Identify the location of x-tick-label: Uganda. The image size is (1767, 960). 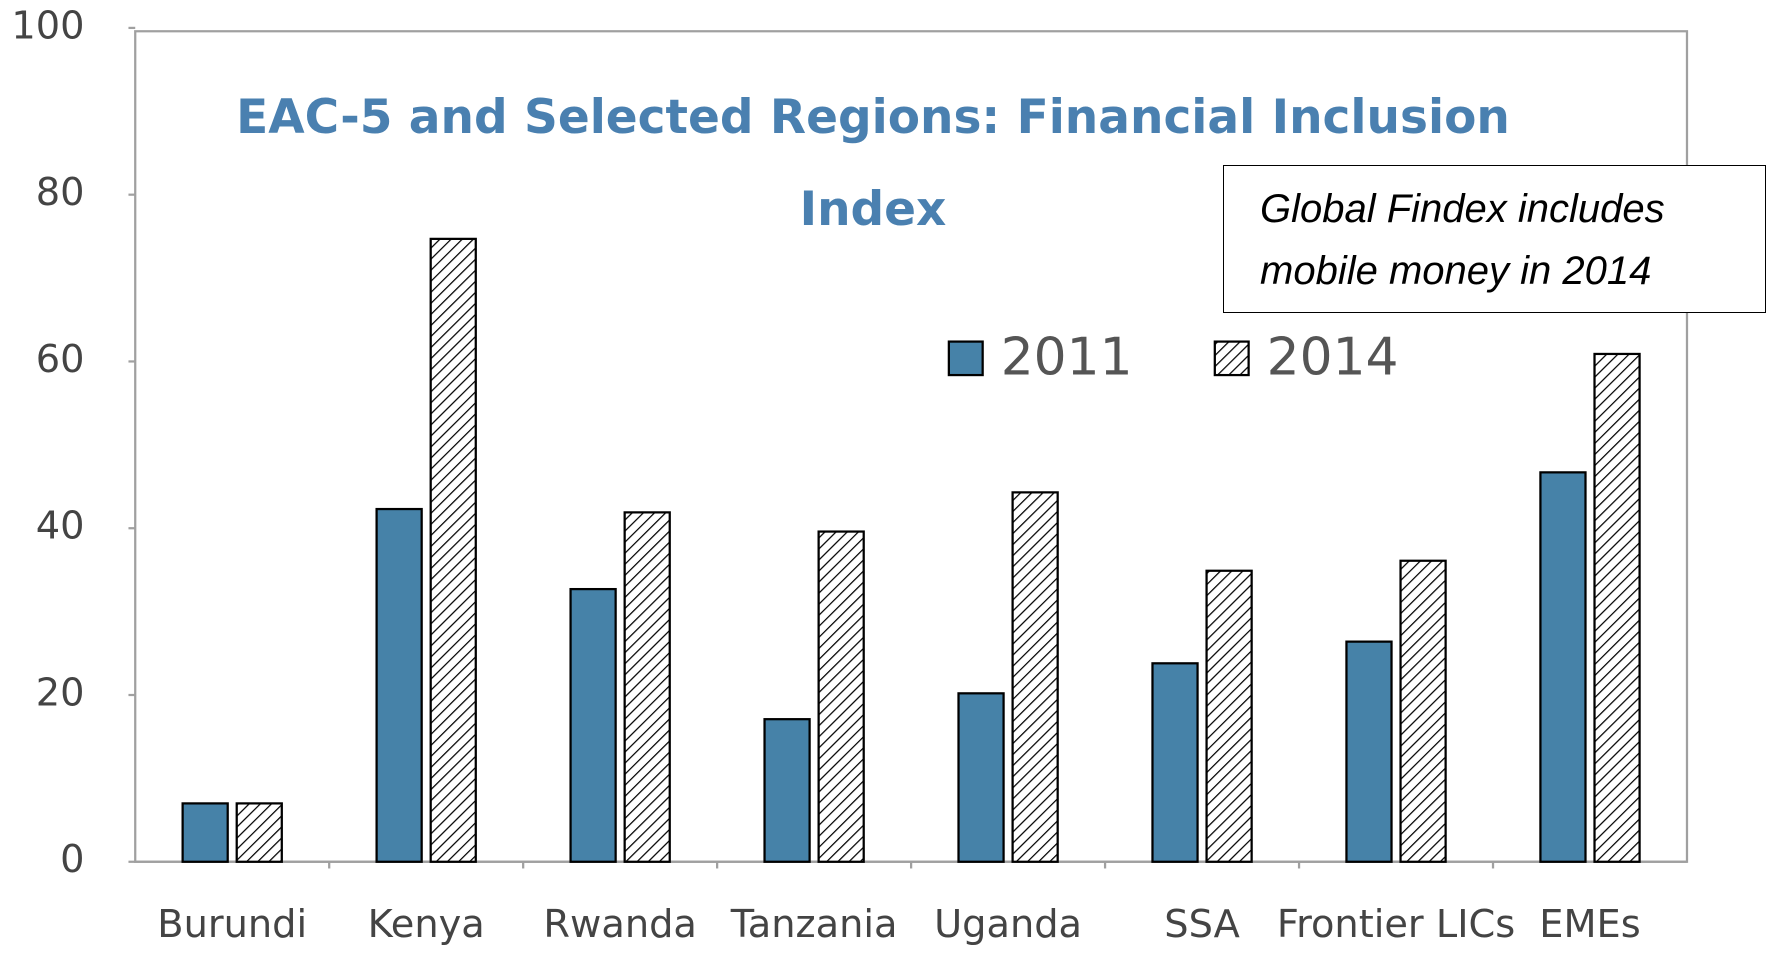
(1008, 924).